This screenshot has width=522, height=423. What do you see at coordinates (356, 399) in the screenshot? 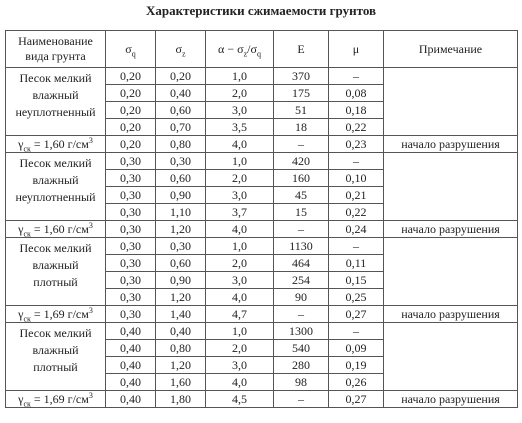
I see `cell: 0,27` at bounding box center [356, 399].